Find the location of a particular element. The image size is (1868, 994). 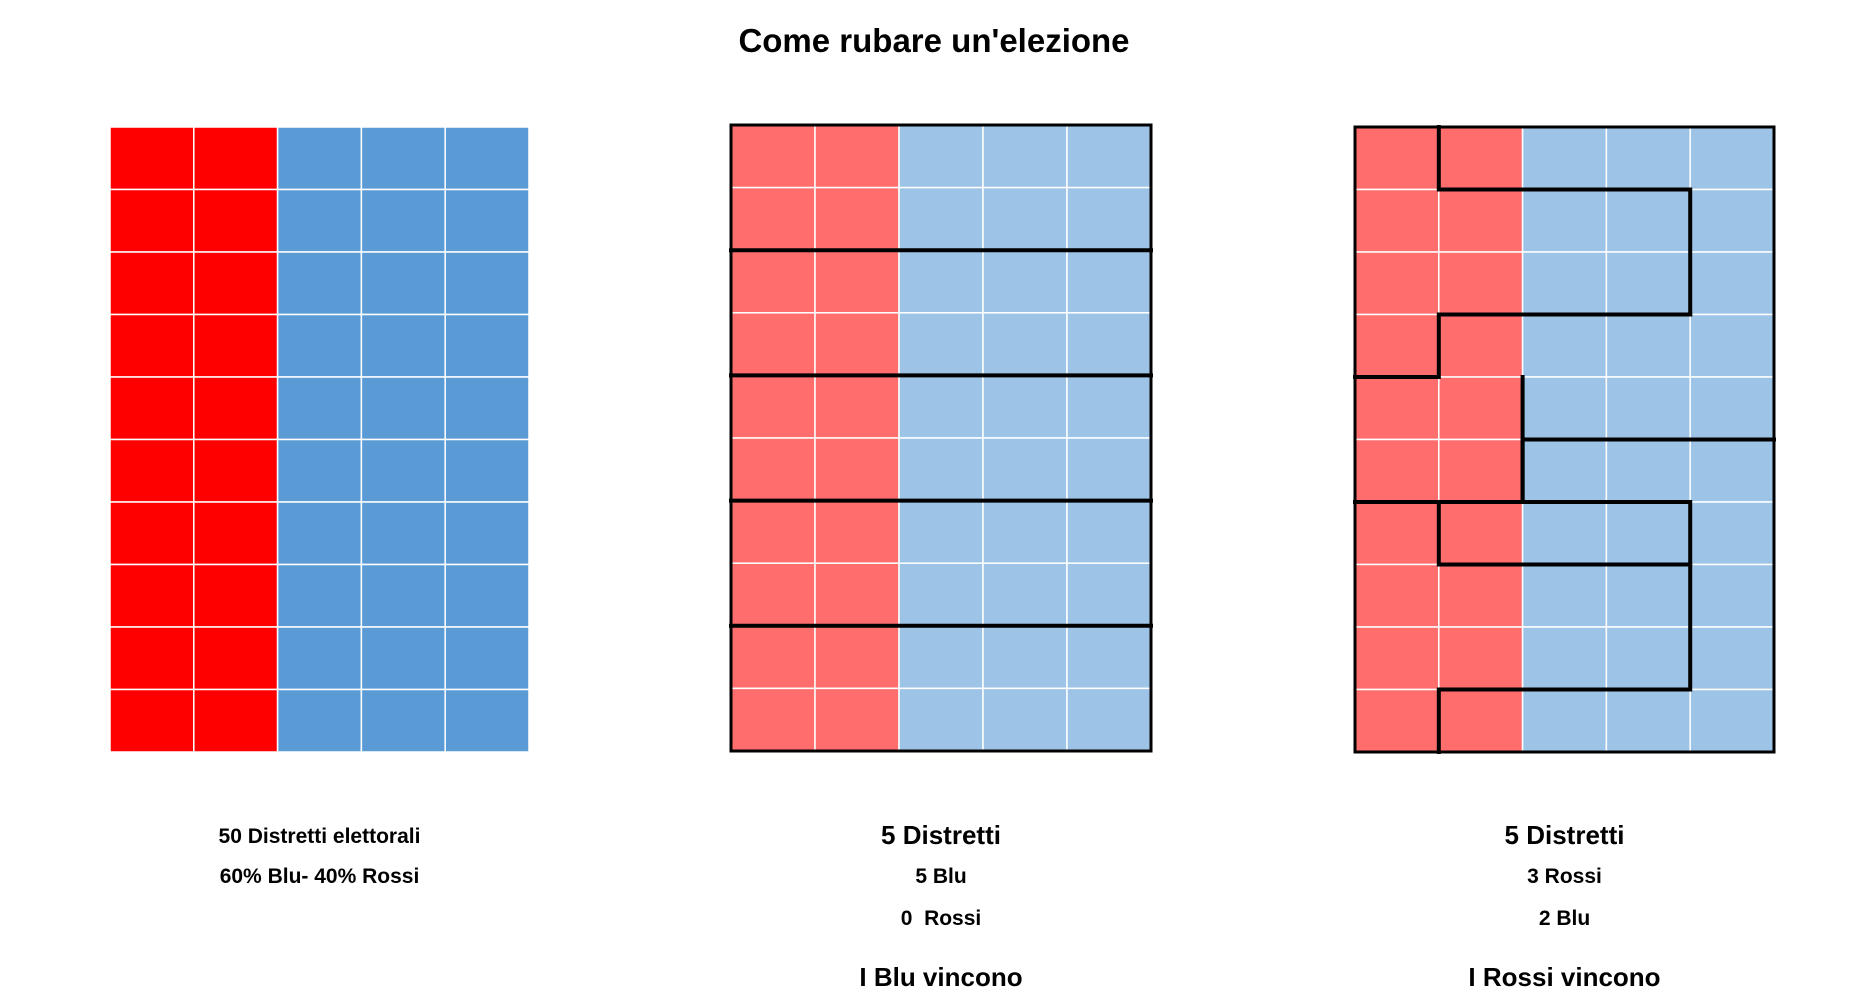

grid-outline is located at coordinates (941, 438).